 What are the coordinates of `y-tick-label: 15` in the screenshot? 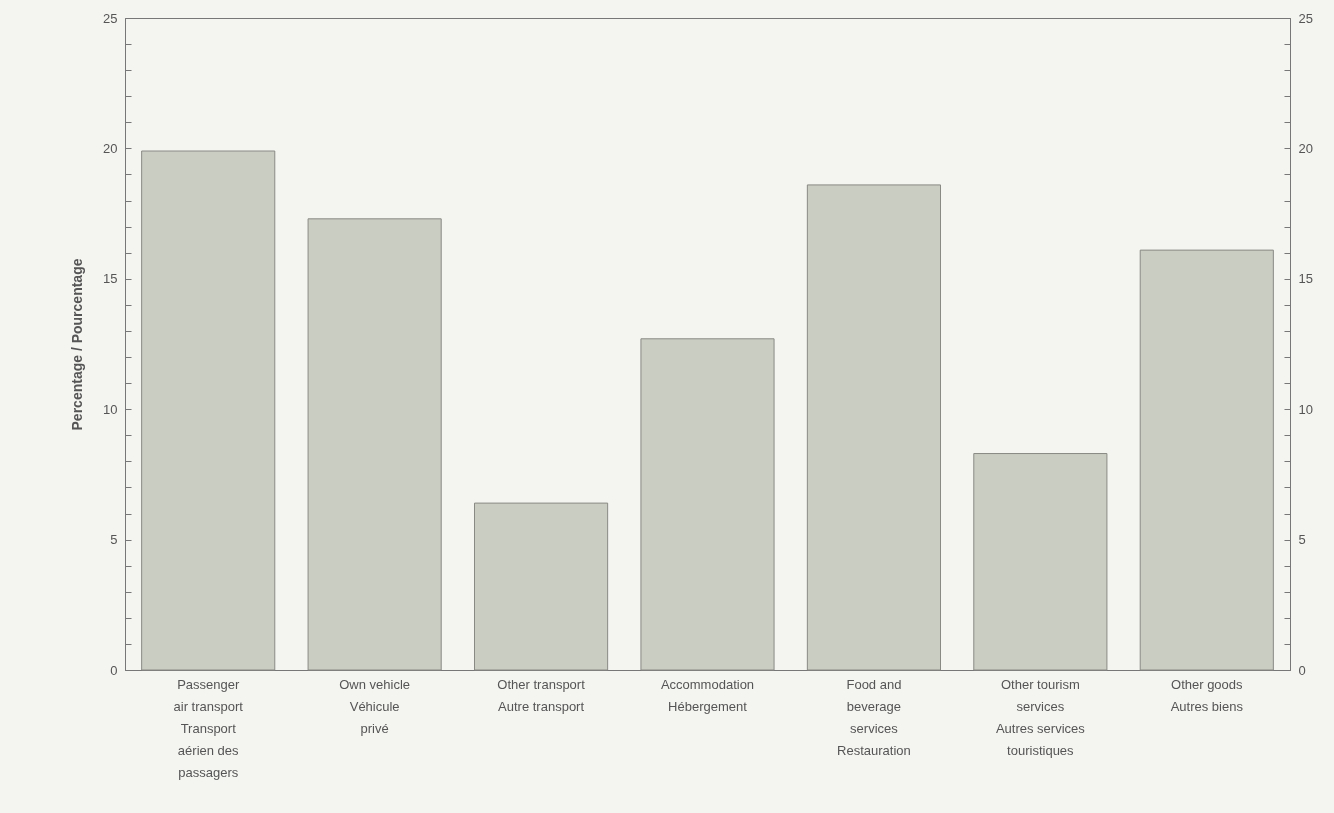 It's located at (110, 279).